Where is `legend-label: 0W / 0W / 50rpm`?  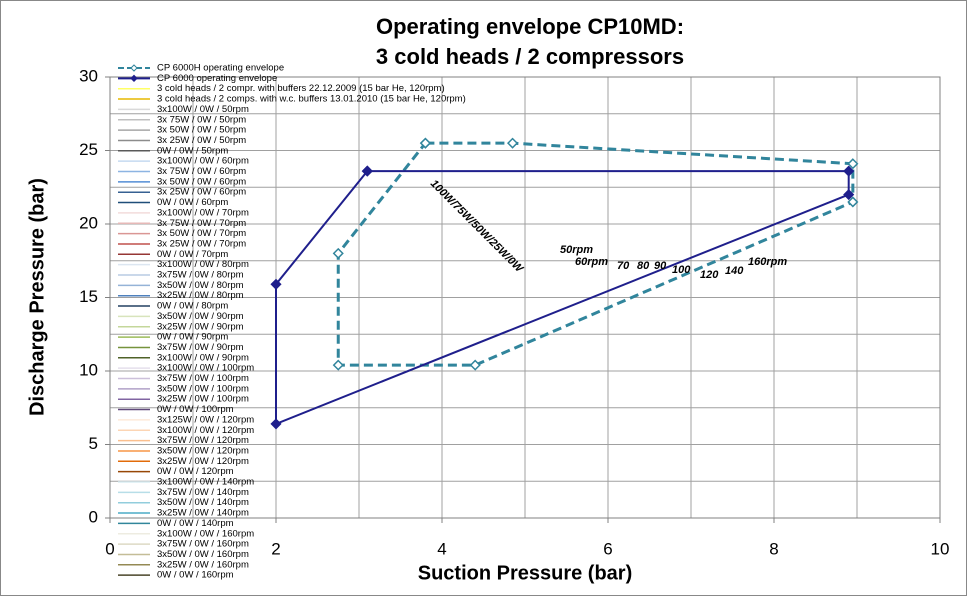
legend-label: 0W / 0W / 50rpm is located at coordinates (192, 150).